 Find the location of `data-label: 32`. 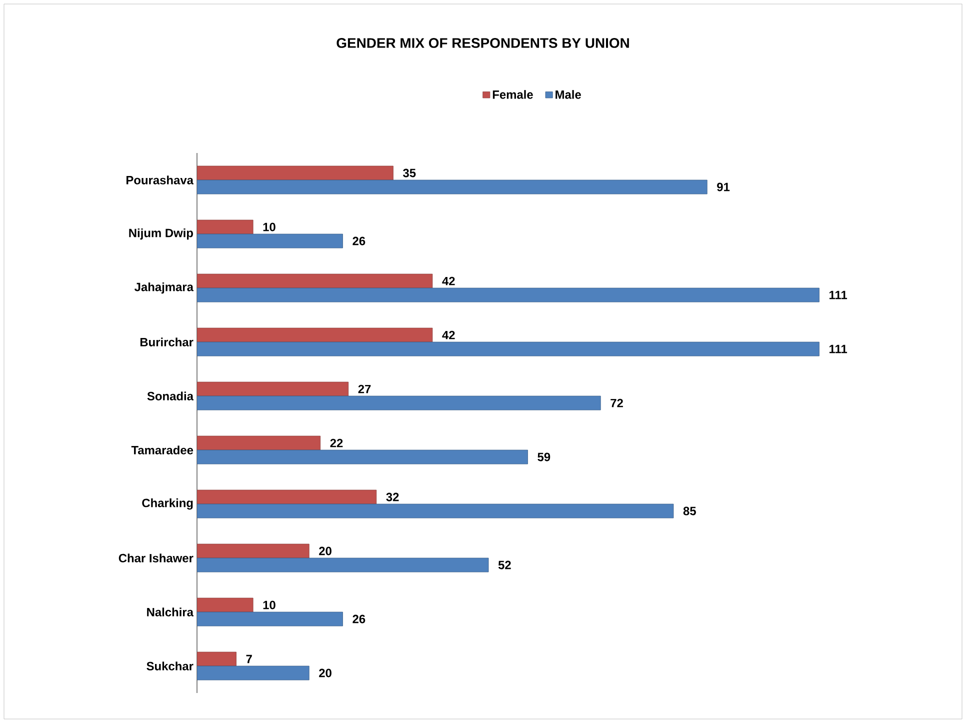

data-label: 32 is located at coordinates (392, 497).